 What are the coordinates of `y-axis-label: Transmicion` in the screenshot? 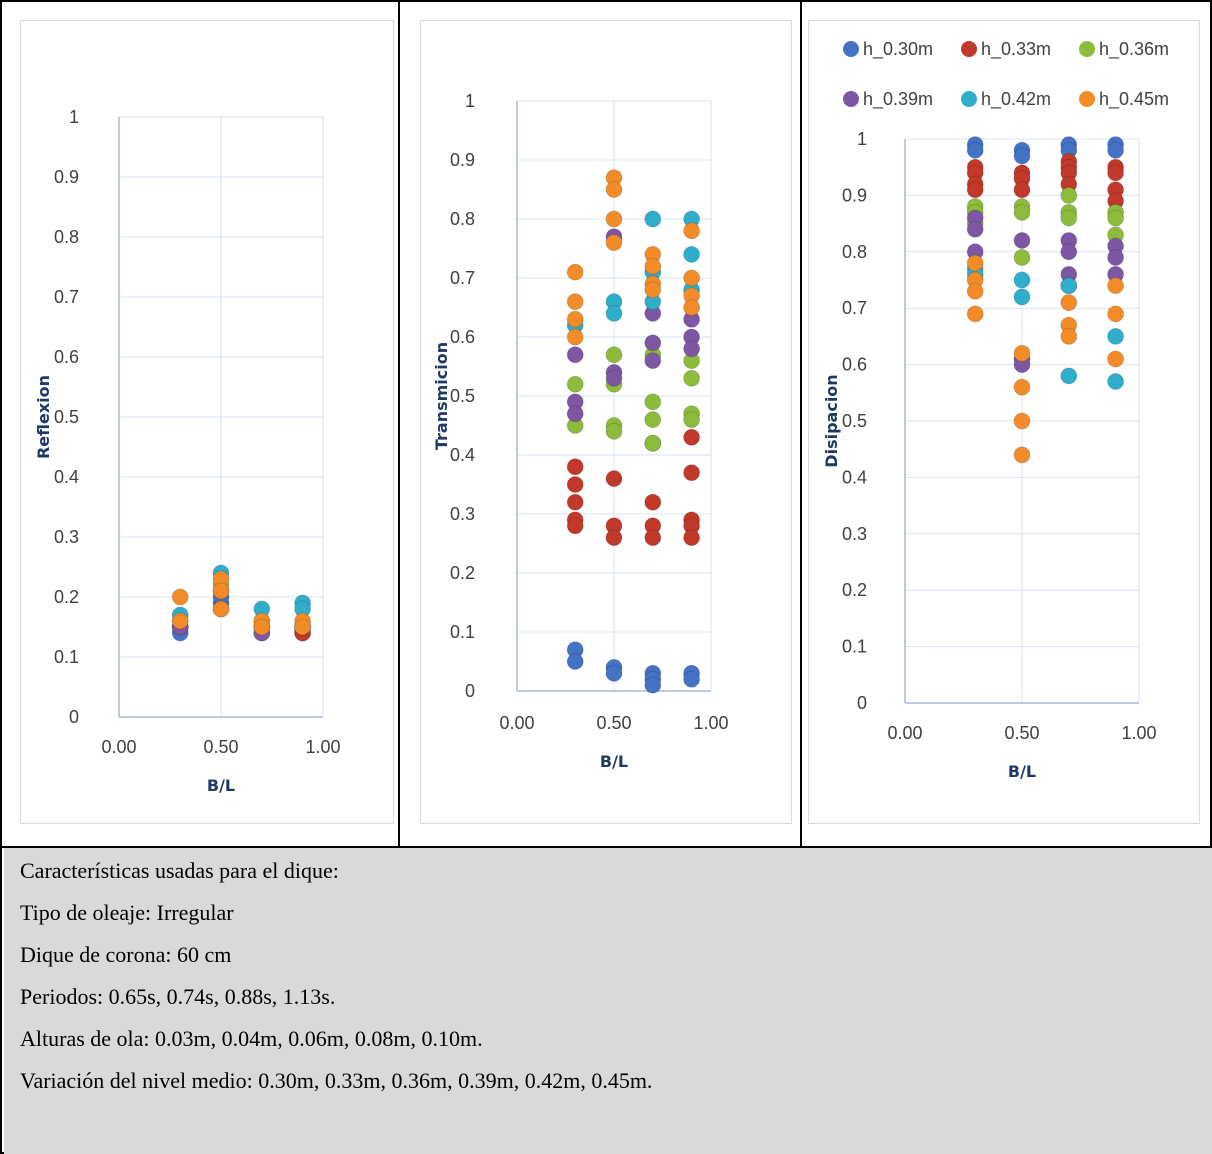 It's located at (441, 396).